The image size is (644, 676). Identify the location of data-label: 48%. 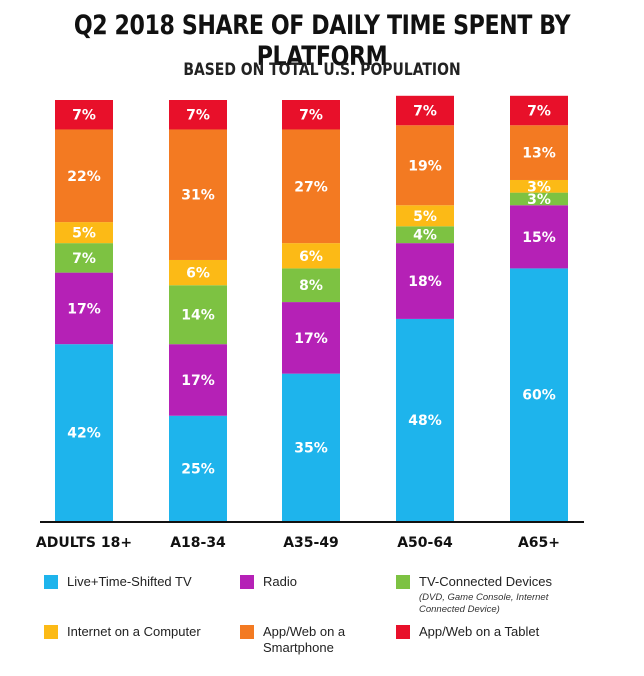
(425, 421).